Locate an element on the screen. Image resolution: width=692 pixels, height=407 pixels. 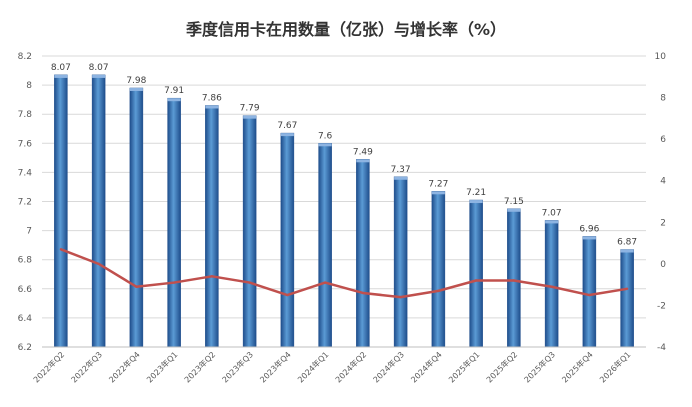
y-right-tick-label: 10 is located at coordinates (661, 57).